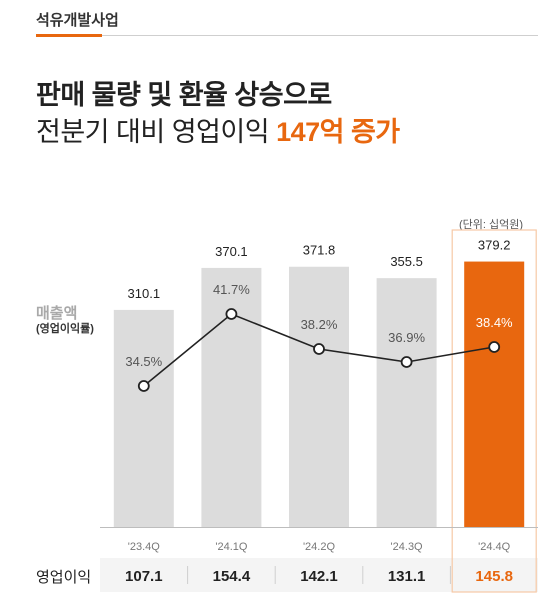 The width and height of the screenshot is (549, 610). Describe the element at coordinates (184, 95) in the screenshot. I see `headline-line-1: 판매 물량 및 환율 상승으로` at that location.